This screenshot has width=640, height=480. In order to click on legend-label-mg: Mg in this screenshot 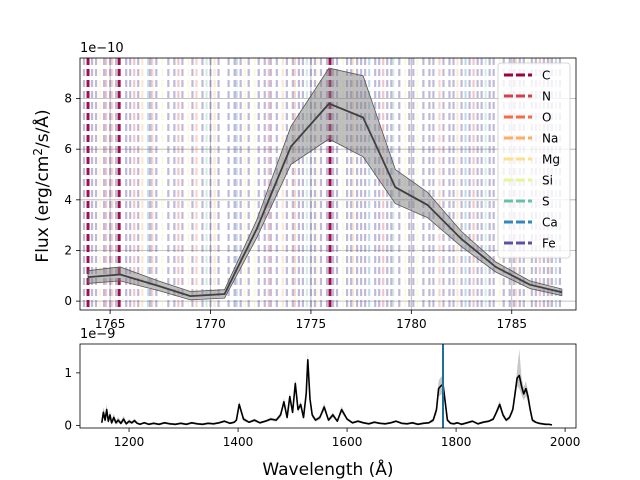, I will do `click(551, 160)`.